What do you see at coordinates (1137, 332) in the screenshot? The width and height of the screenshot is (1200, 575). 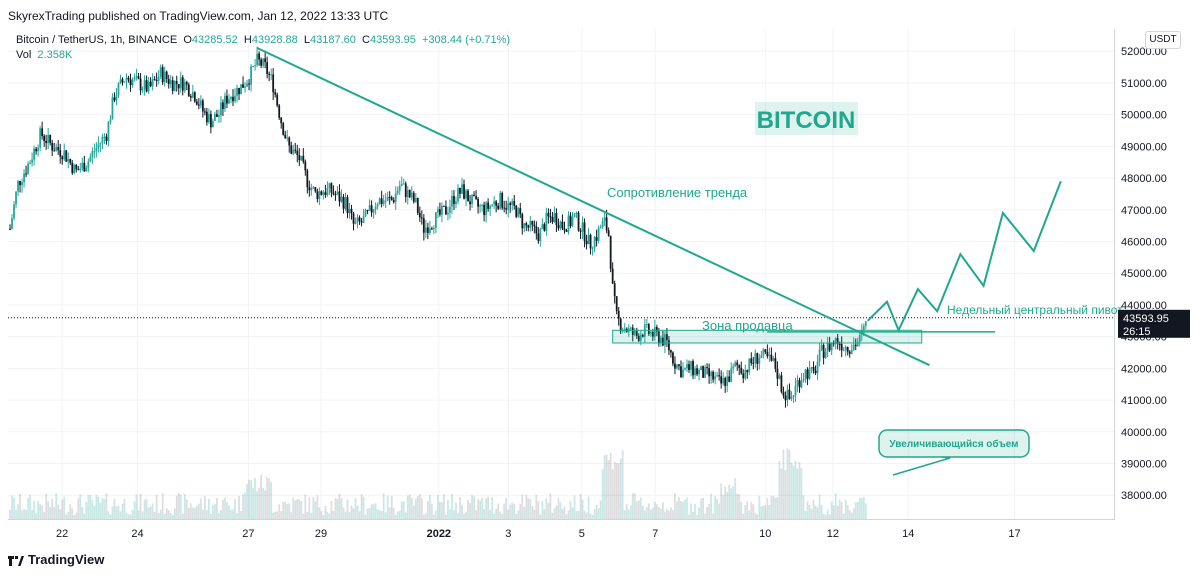 I see `price-tag-countdown: 26:15` at bounding box center [1137, 332].